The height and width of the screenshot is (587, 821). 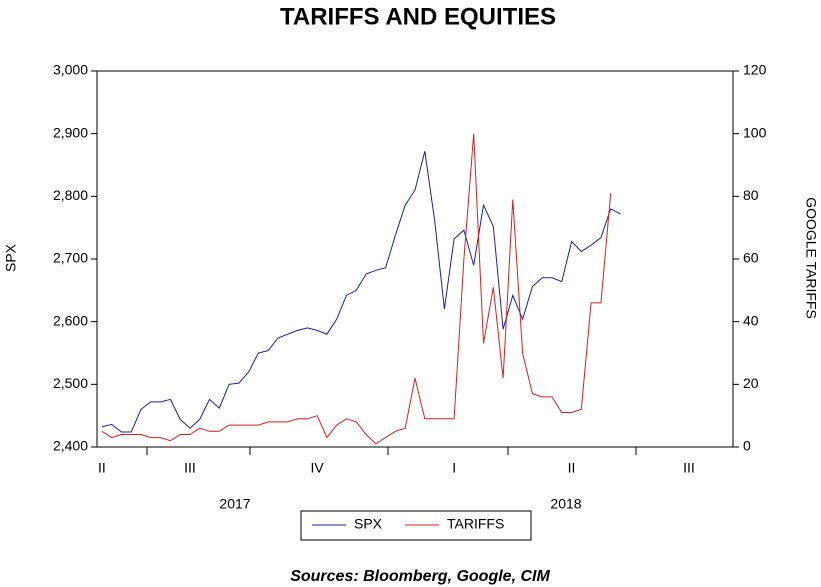 I want to click on y2-tick-label: 40, so click(x=751, y=320).